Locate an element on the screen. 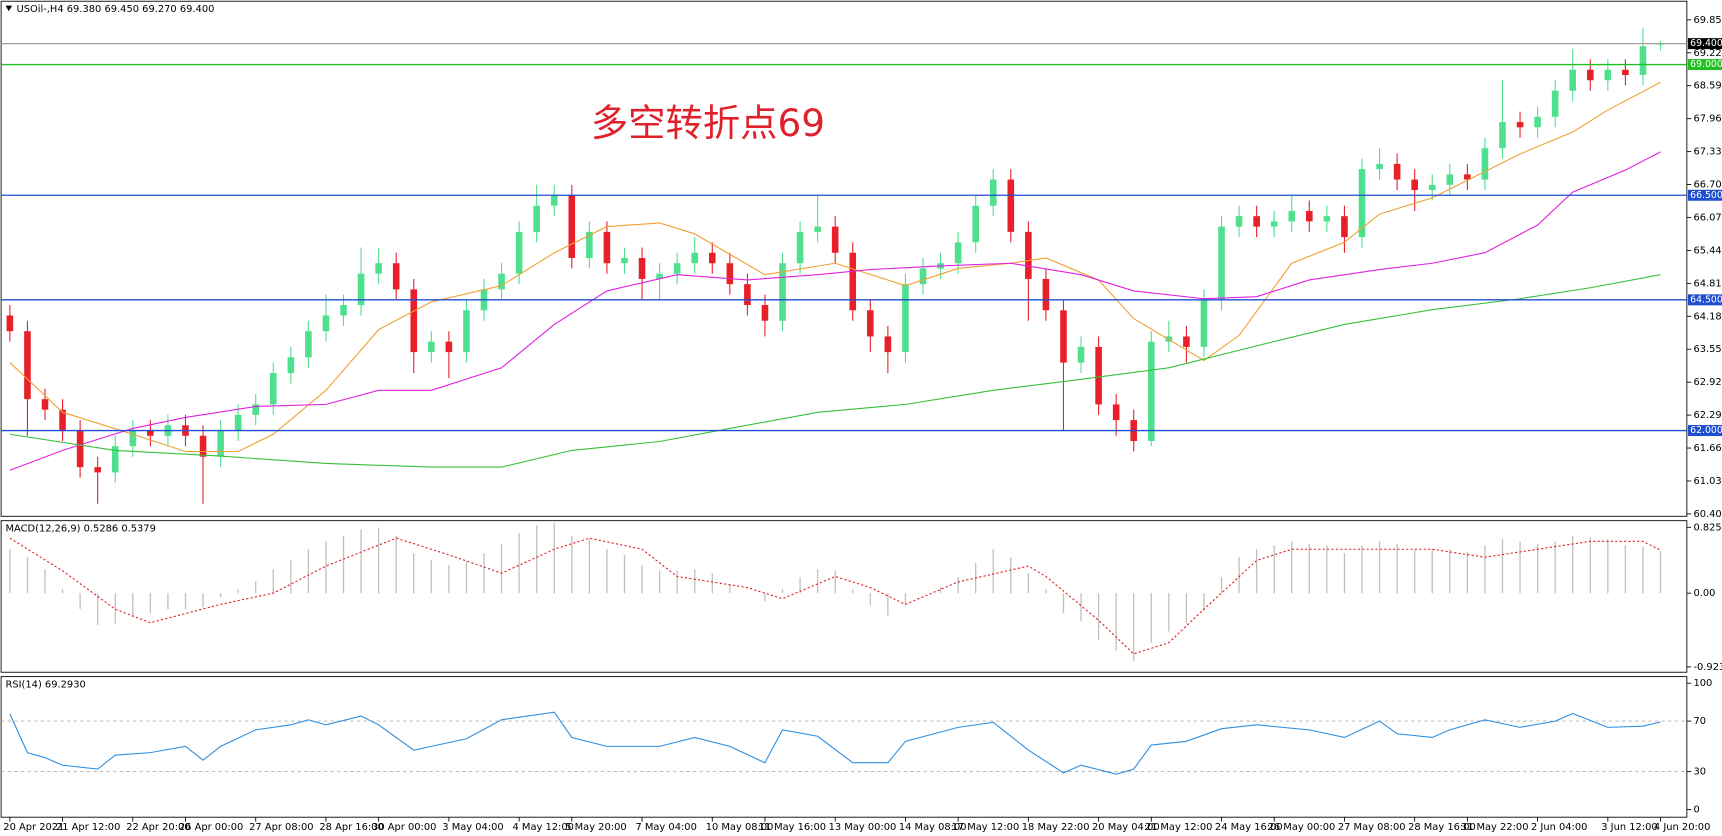 The image size is (1722, 836). macd-title: MACD(12,26,9) 0.5286 0.5379 is located at coordinates (80, 528).